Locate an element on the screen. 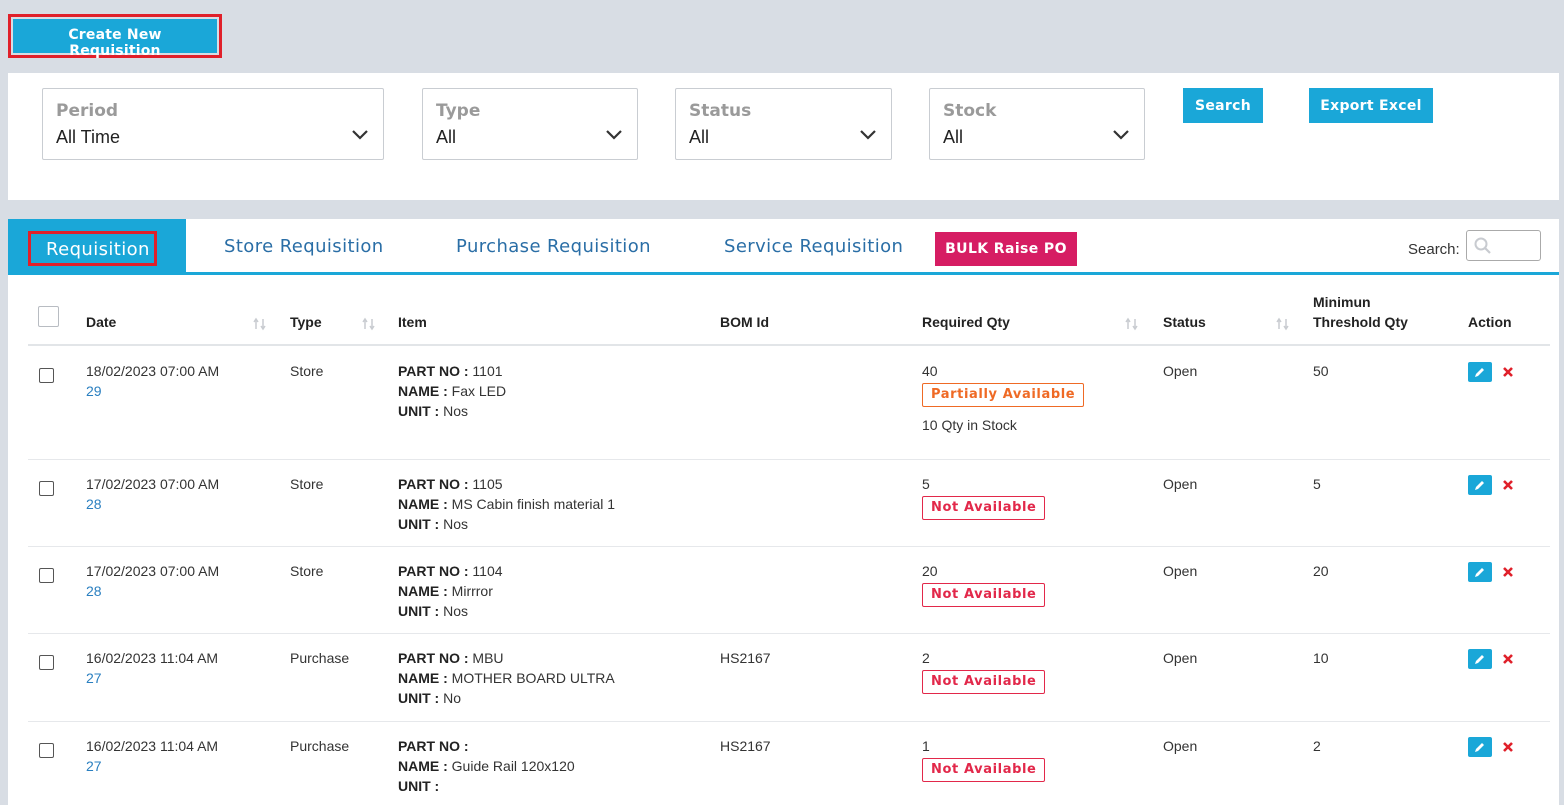 The image size is (1564, 805). select-all-checkbox is located at coordinates (48, 316).